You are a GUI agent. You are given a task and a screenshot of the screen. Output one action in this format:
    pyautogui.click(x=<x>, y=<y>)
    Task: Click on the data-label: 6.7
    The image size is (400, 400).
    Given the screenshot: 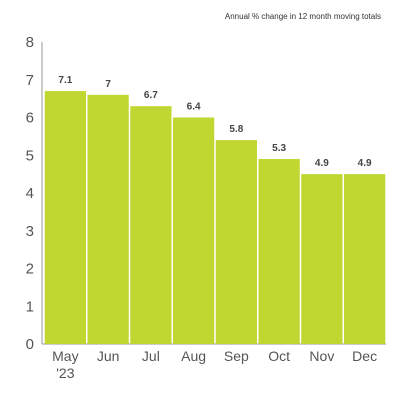 What is the action you would take?
    pyautogui.click(x=151, y=95)
    